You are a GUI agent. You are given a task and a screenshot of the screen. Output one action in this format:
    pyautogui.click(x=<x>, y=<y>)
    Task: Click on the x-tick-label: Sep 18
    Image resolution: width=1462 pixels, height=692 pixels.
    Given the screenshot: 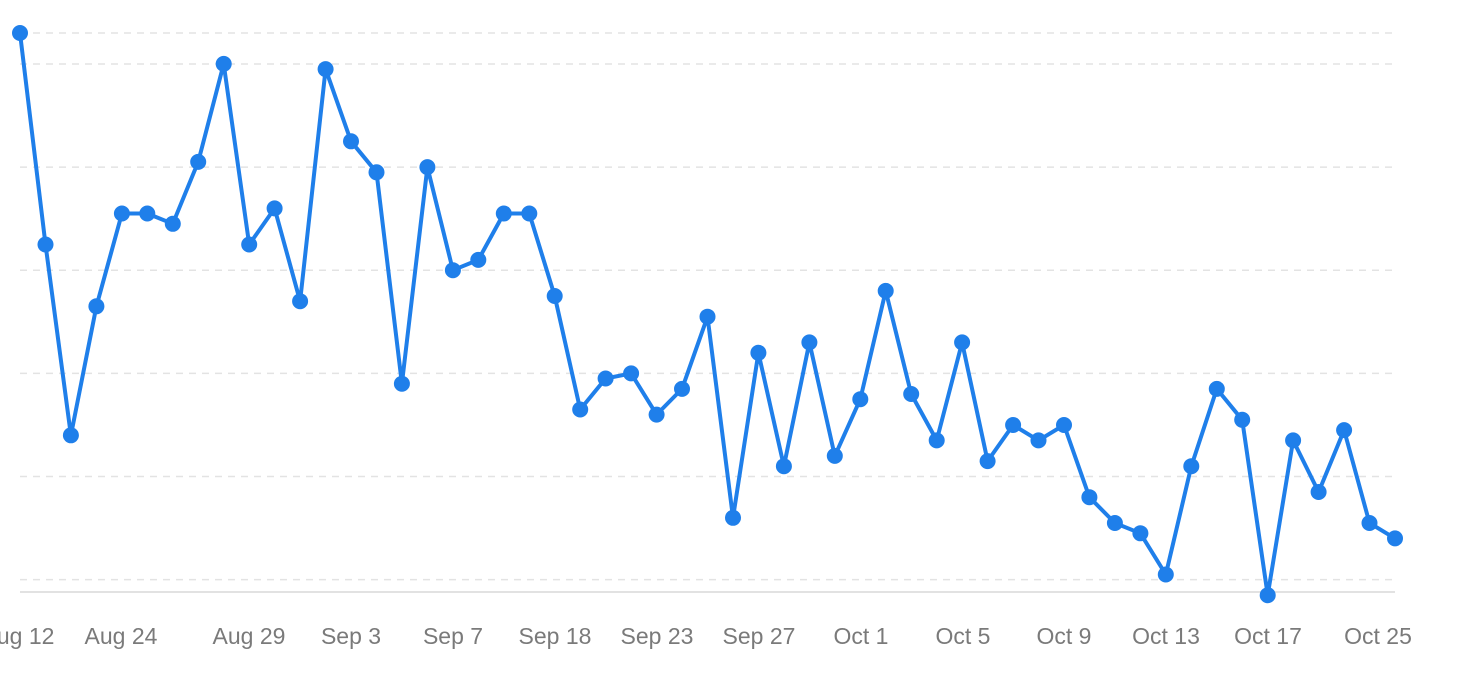 What is the action you would take?
    pyautogui.click(x=555, y=636)
    